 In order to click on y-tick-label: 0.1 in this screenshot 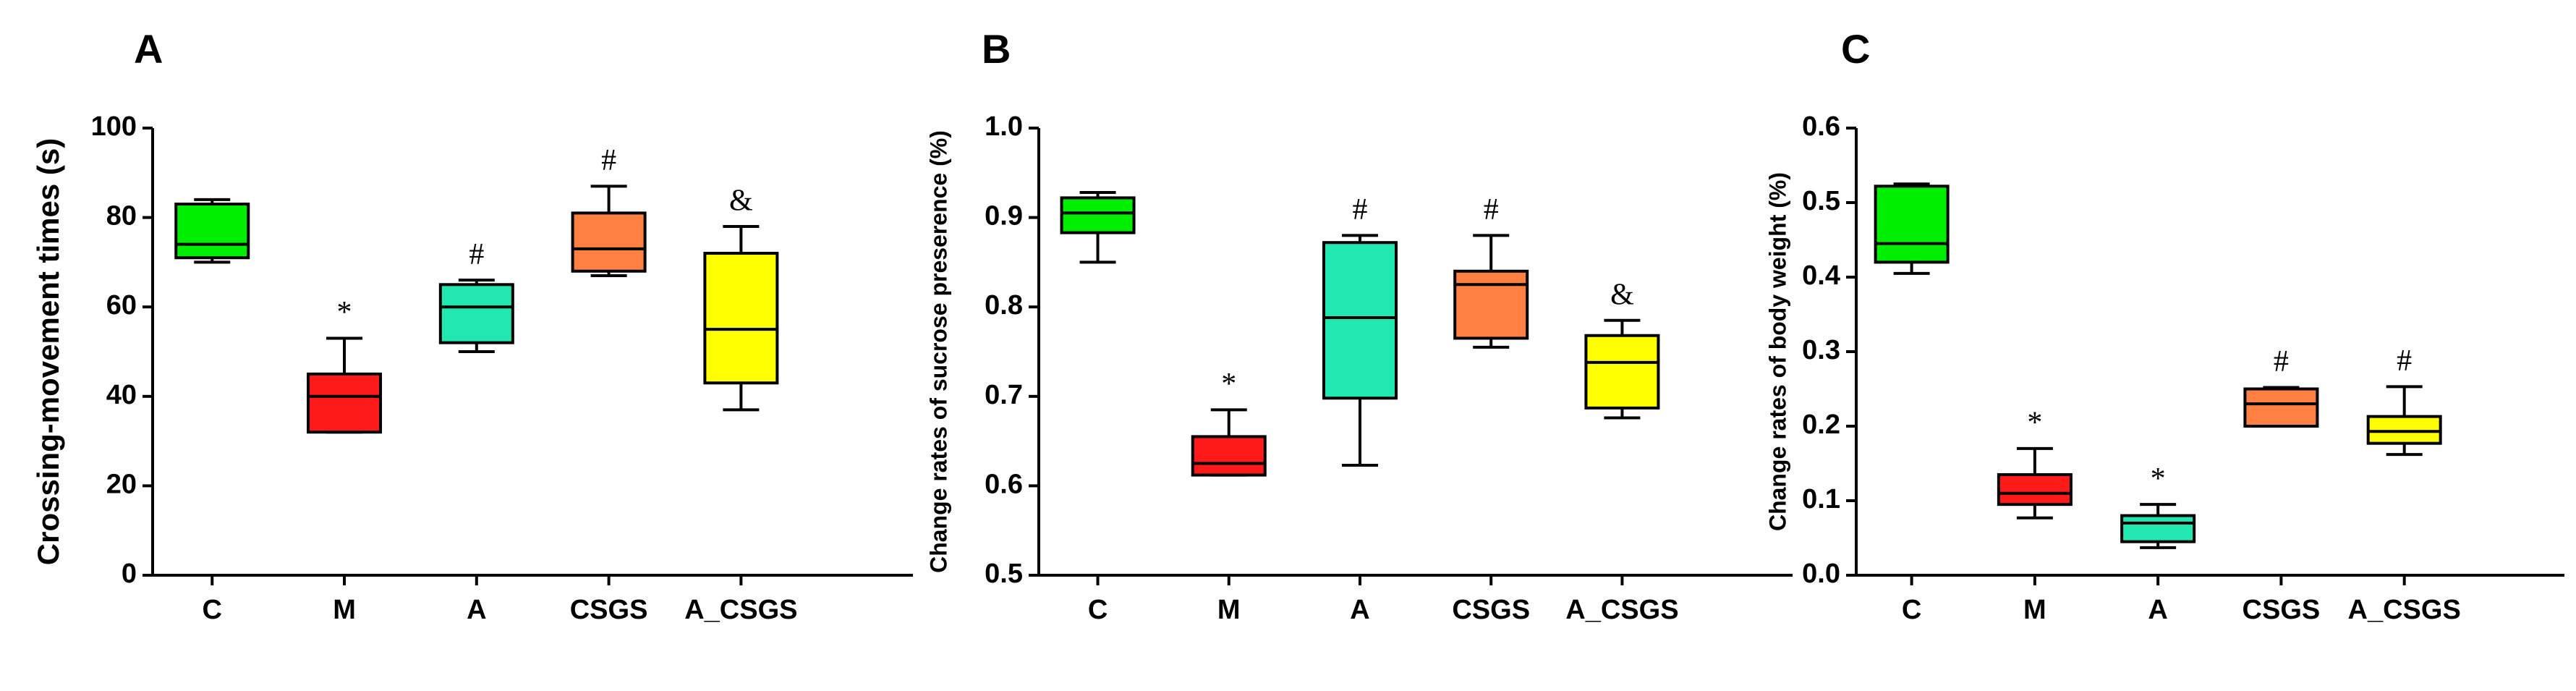, I will do `click(1821, 499)`.